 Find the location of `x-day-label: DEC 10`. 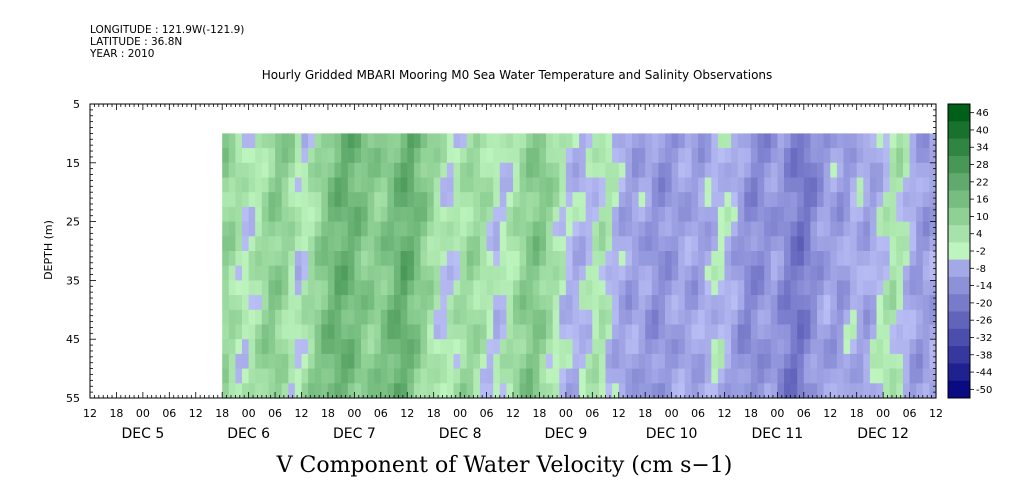

x-day-label: DEC 10 is located at coordinates (672, 434).